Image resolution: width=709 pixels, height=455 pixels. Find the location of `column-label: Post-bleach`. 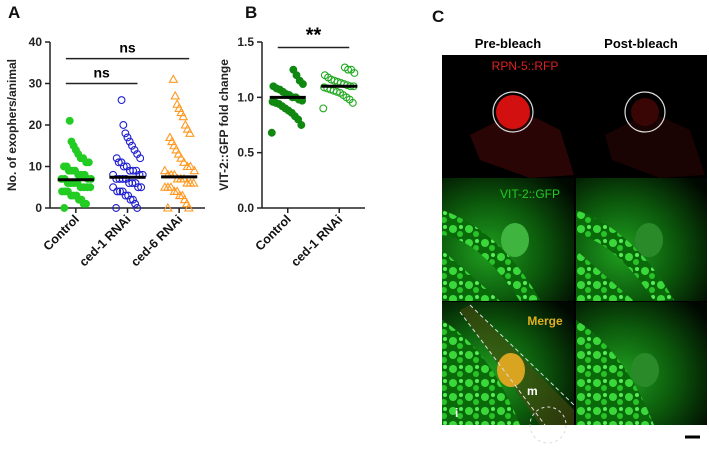

column-label: Post-bleach is located at coordinates (641, 43).